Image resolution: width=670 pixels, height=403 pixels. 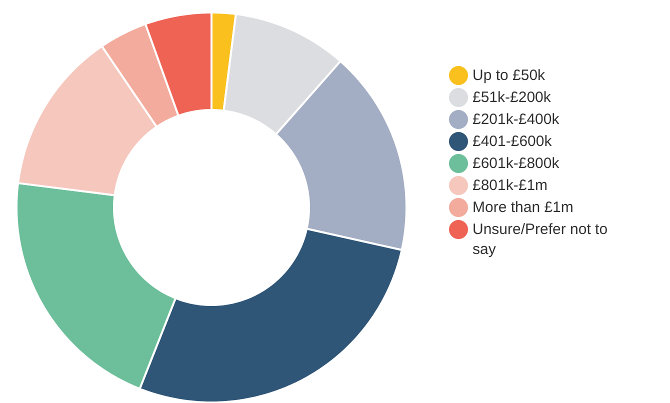 I want to click on legend-label: £401-£600k, so click(x=512, y=141).